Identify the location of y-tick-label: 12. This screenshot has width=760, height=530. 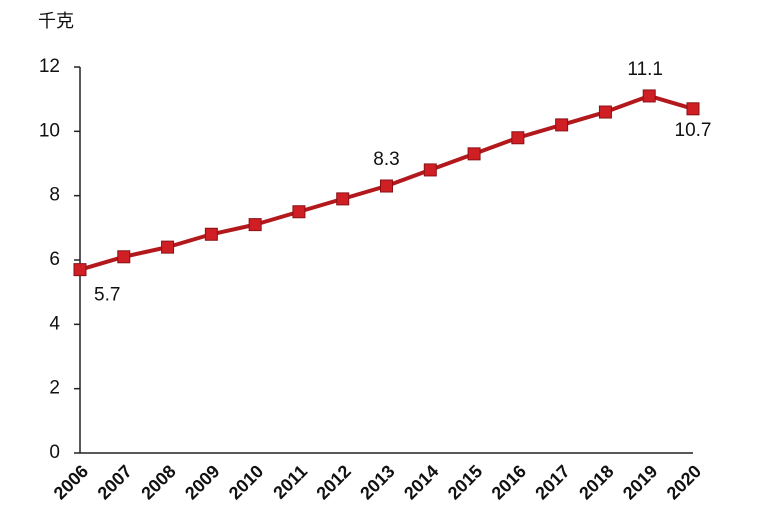
(49, 66).